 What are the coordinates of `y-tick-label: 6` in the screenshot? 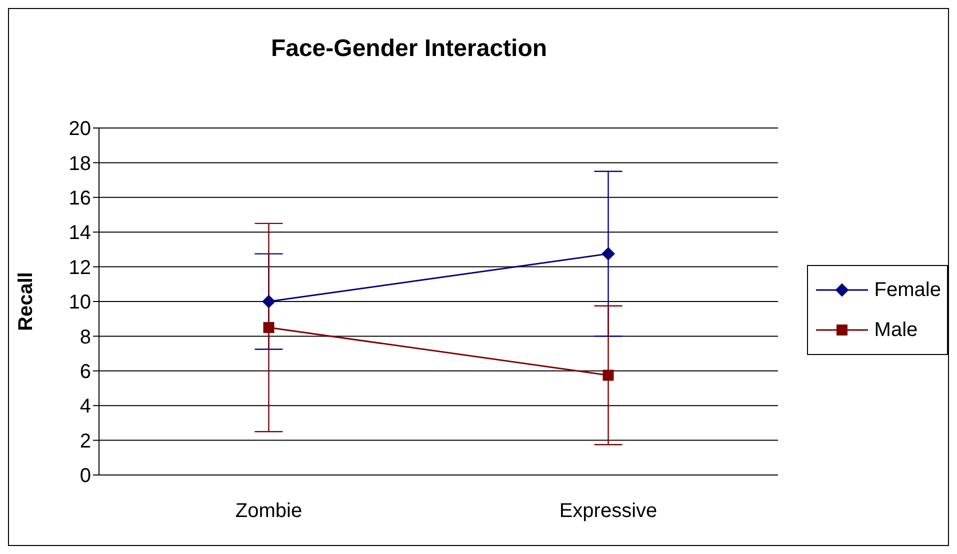 It's located at (85, 372).